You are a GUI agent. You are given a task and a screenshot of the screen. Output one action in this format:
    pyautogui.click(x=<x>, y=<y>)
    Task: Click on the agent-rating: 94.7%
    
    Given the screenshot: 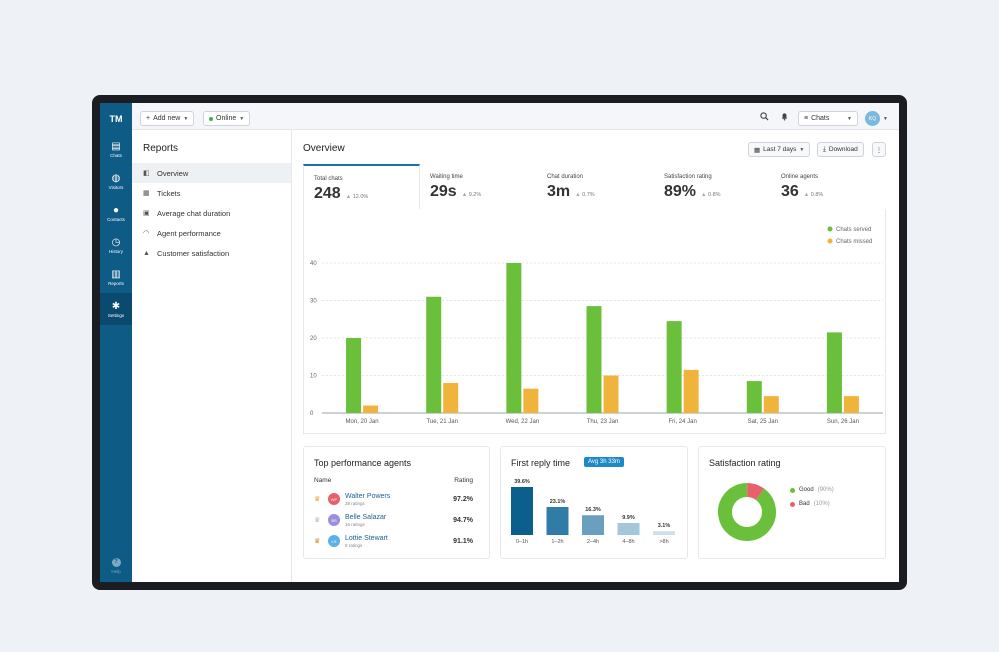 What is the action you would take?
    pyautogui.click(x=463, y=520)
    